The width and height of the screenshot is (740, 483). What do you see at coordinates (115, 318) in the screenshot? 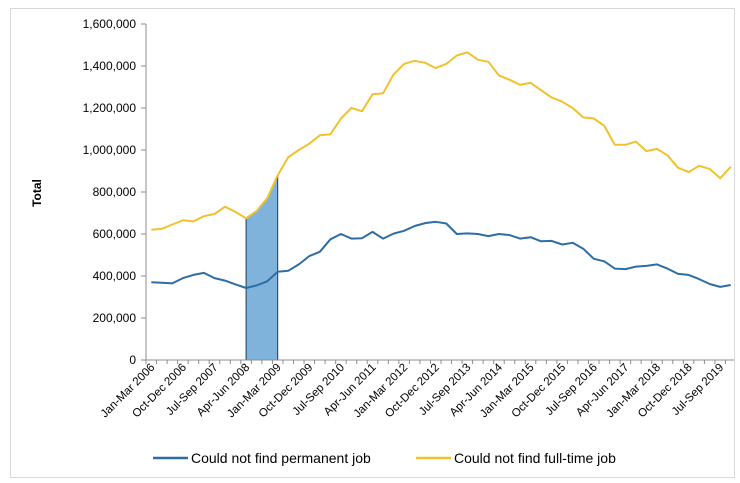
I see `y-tick-label: 200,000` at bounding box center [115, 318].